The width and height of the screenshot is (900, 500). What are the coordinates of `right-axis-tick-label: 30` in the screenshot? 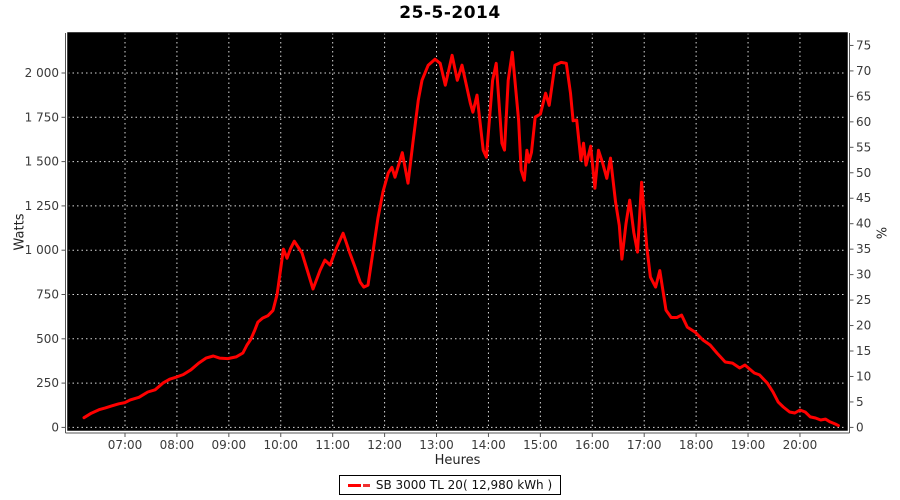 It's located at (863, 275).